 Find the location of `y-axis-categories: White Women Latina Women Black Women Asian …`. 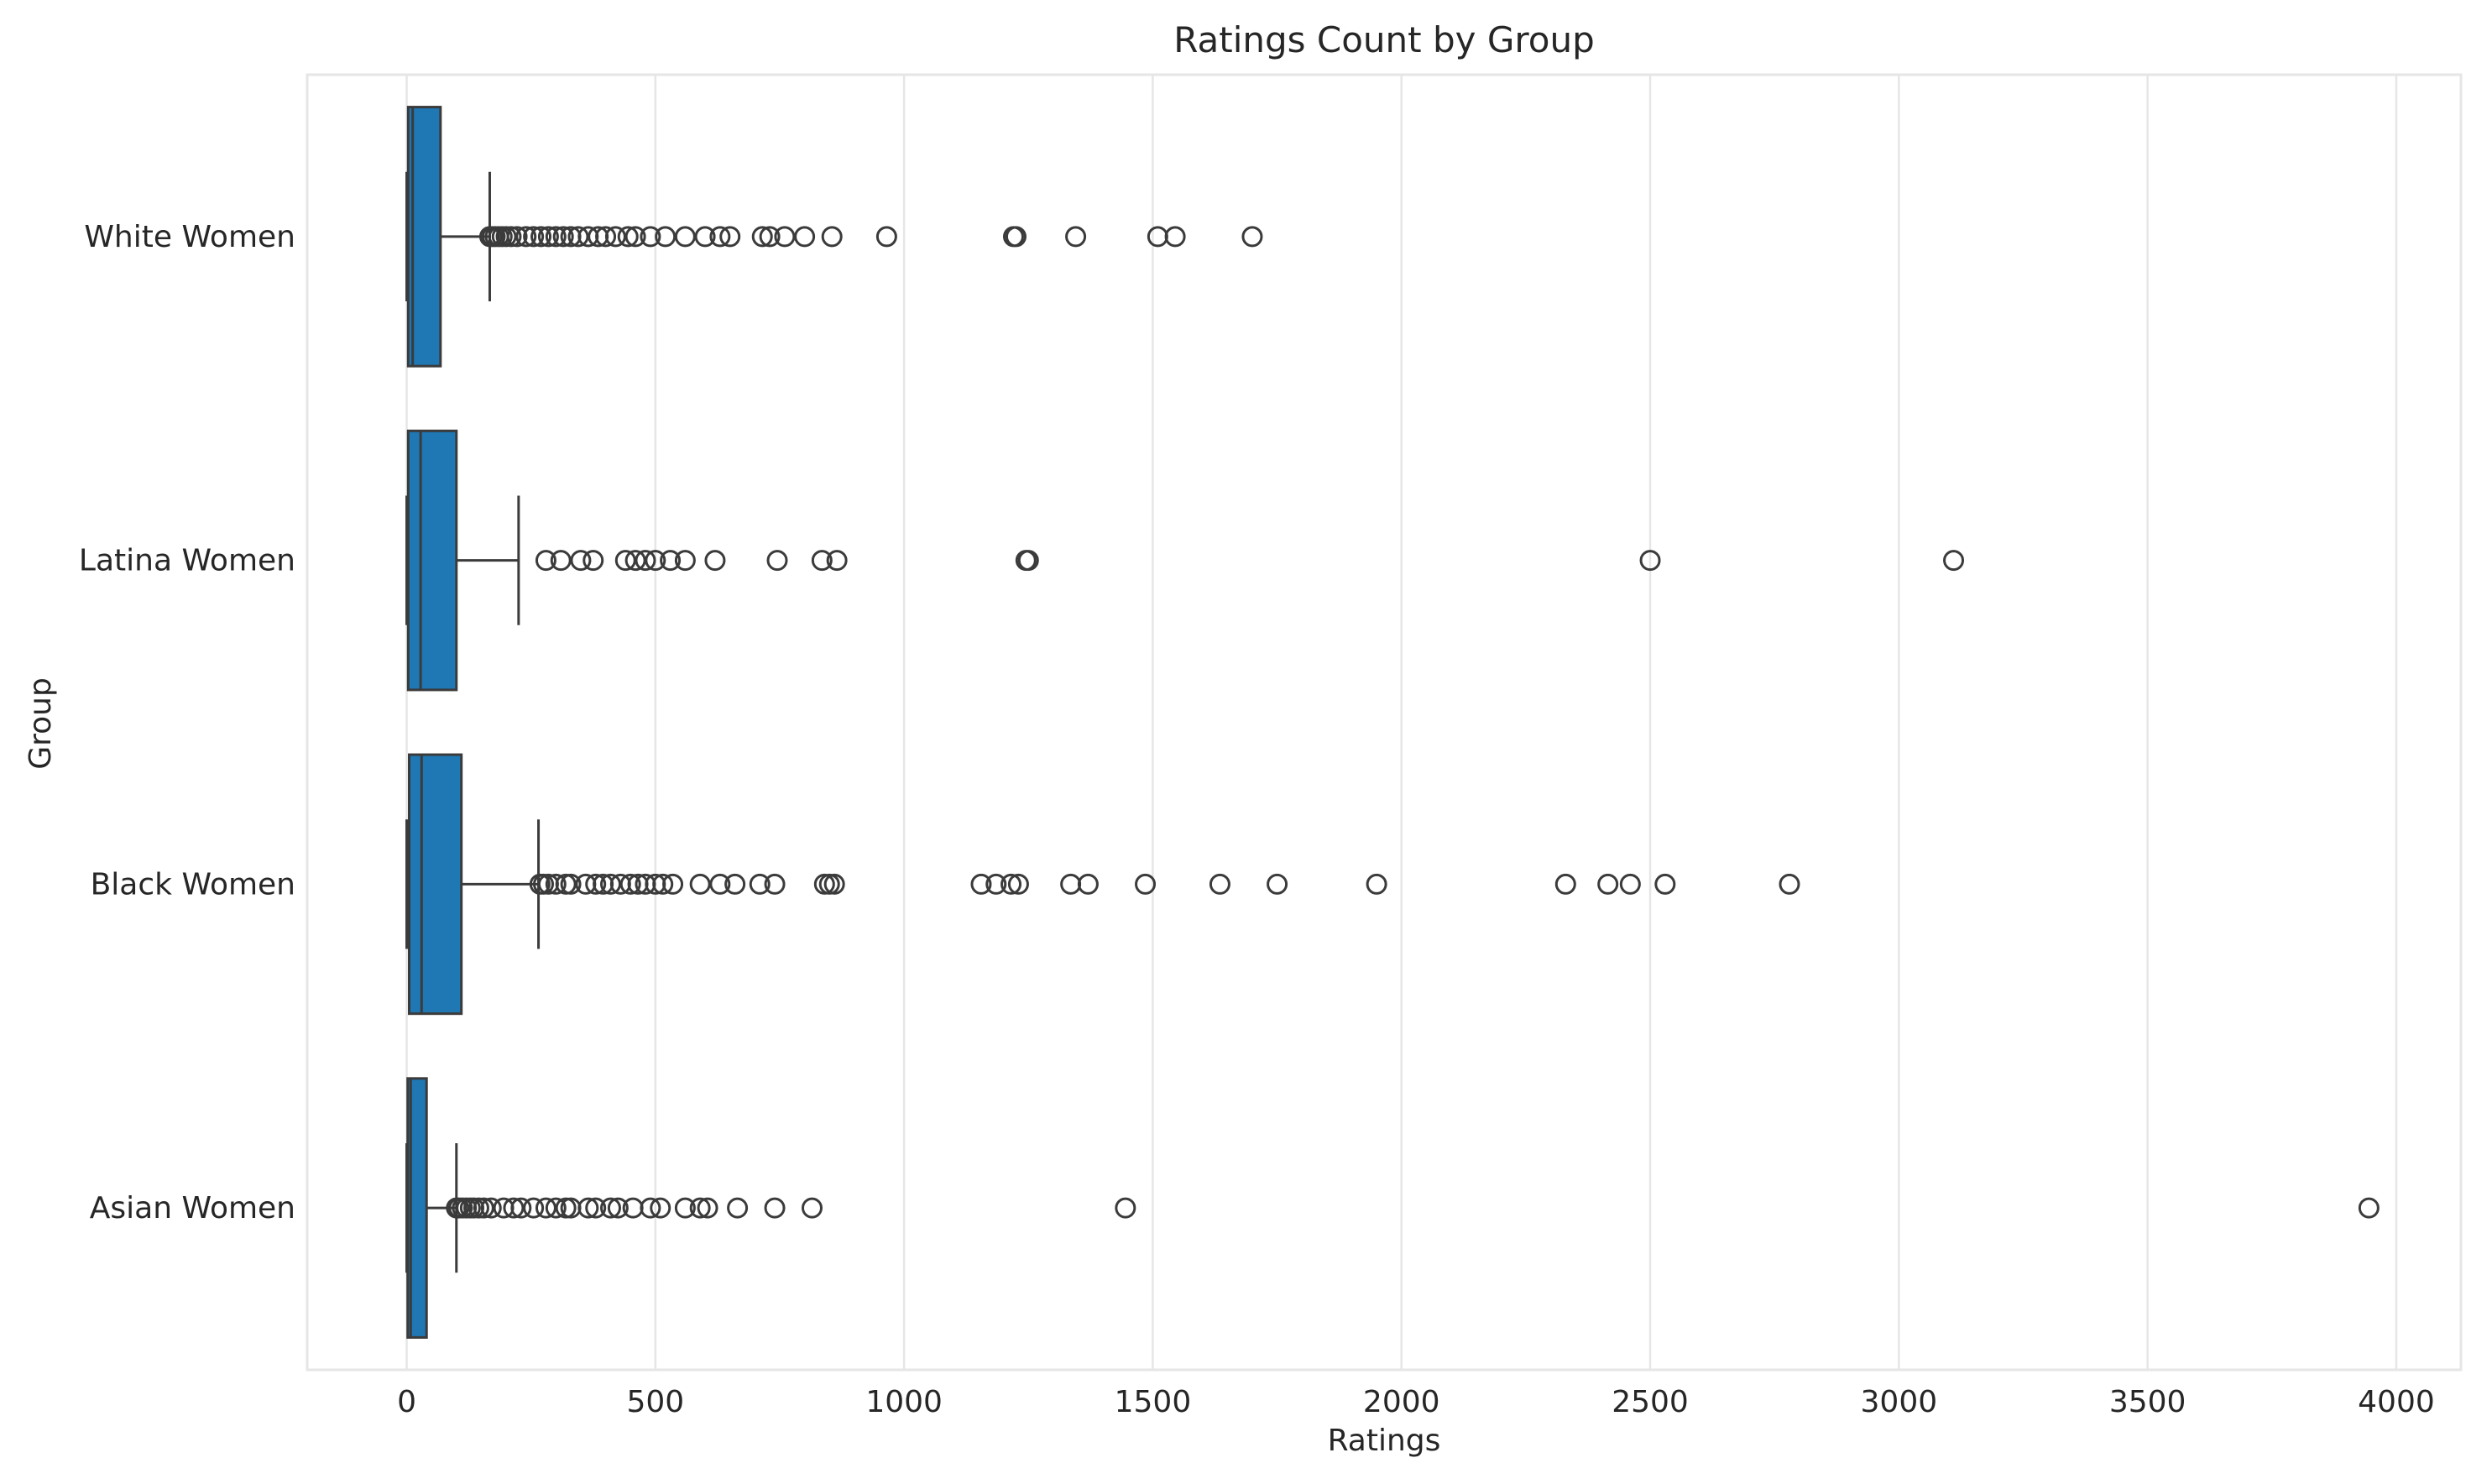

y-axis-categories: White Women Latina Women Black Women Asian … is located at coordinates (187, 722).